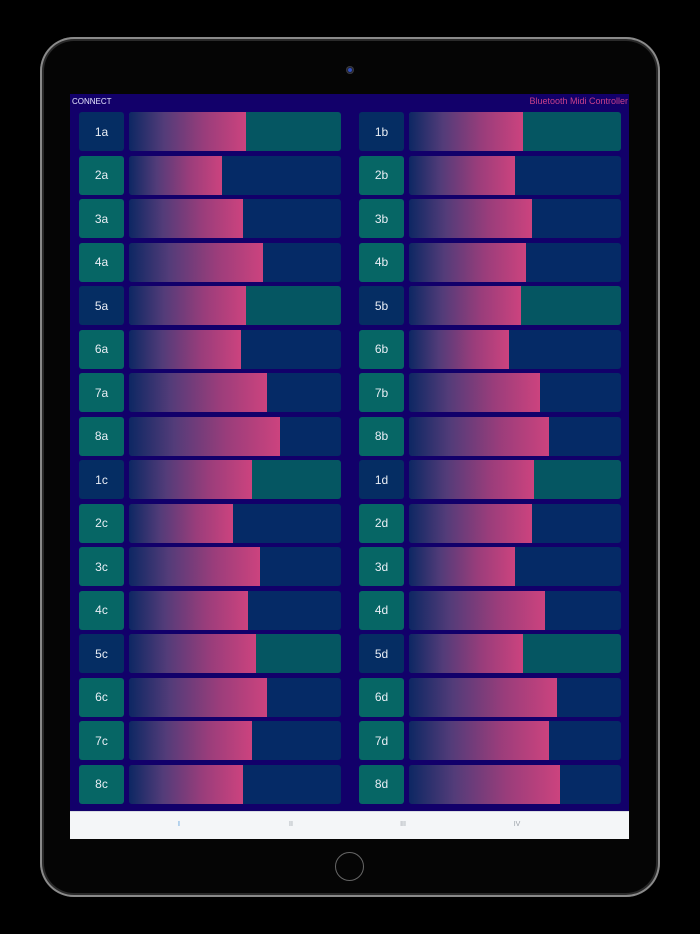  I want to click on channel-button: 8d, so click(381, 784).